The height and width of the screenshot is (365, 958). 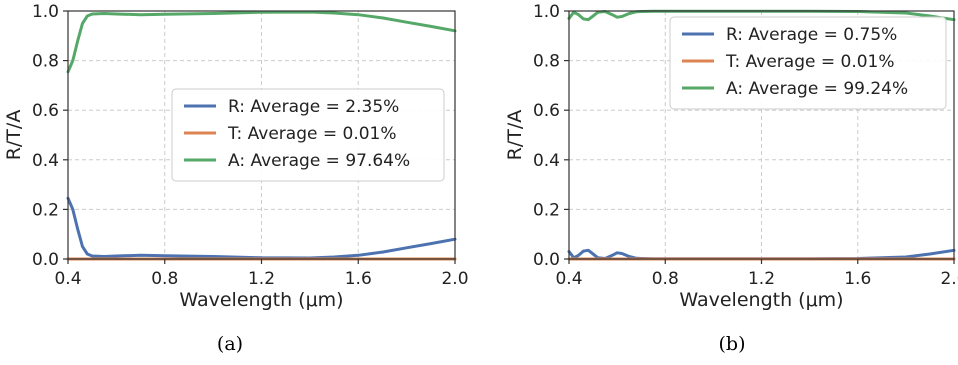 What do you see at coordinates (732, 344) in the screenshot?
I see `panel-caption: (b)` at bounding box center [732, 344].